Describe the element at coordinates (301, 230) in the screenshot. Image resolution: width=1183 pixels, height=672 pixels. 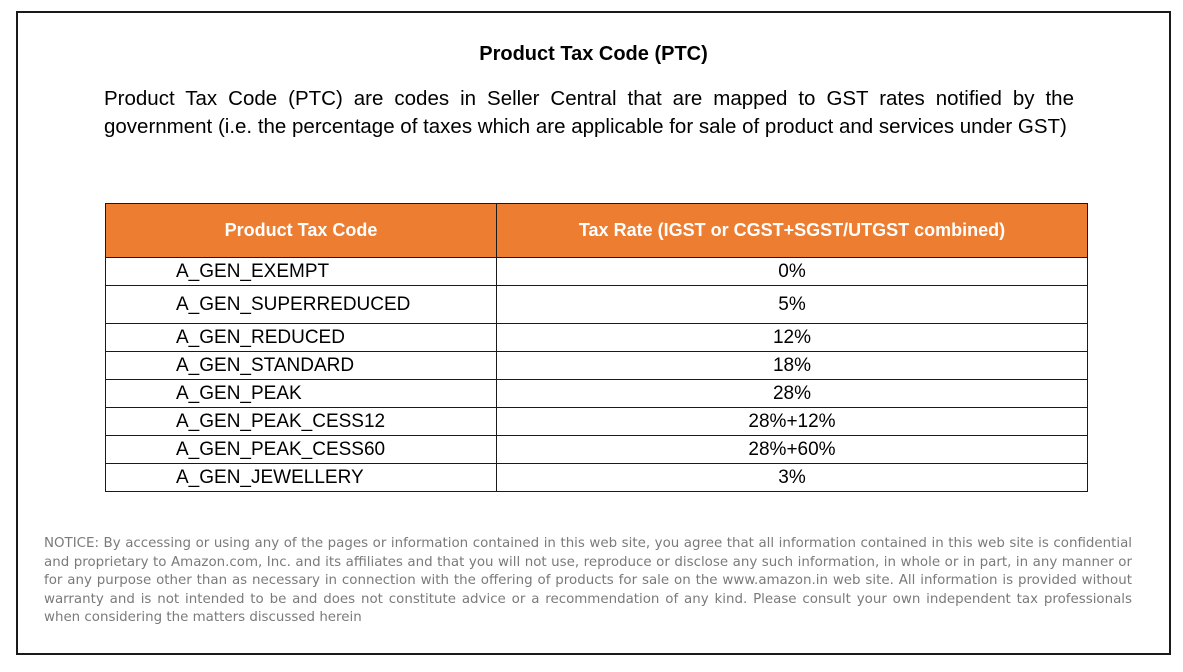
I see `header-product-tax-code: Product Tax Code` at that location.